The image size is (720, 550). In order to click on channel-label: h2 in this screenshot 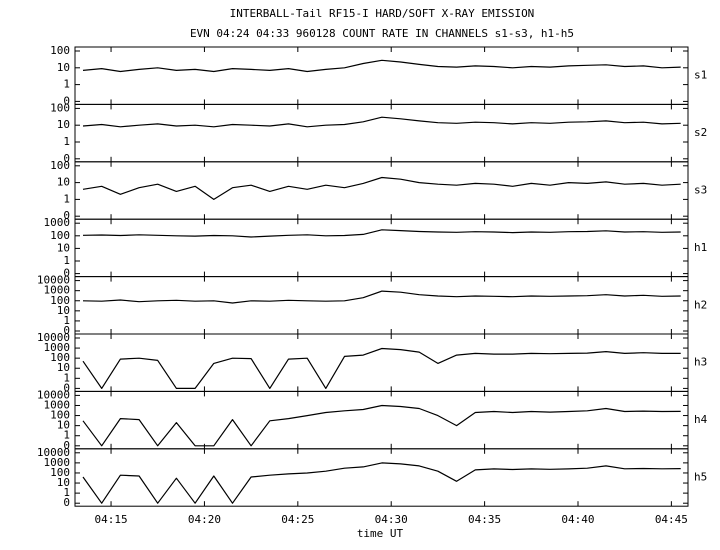, I will do `click(700, 304)`.